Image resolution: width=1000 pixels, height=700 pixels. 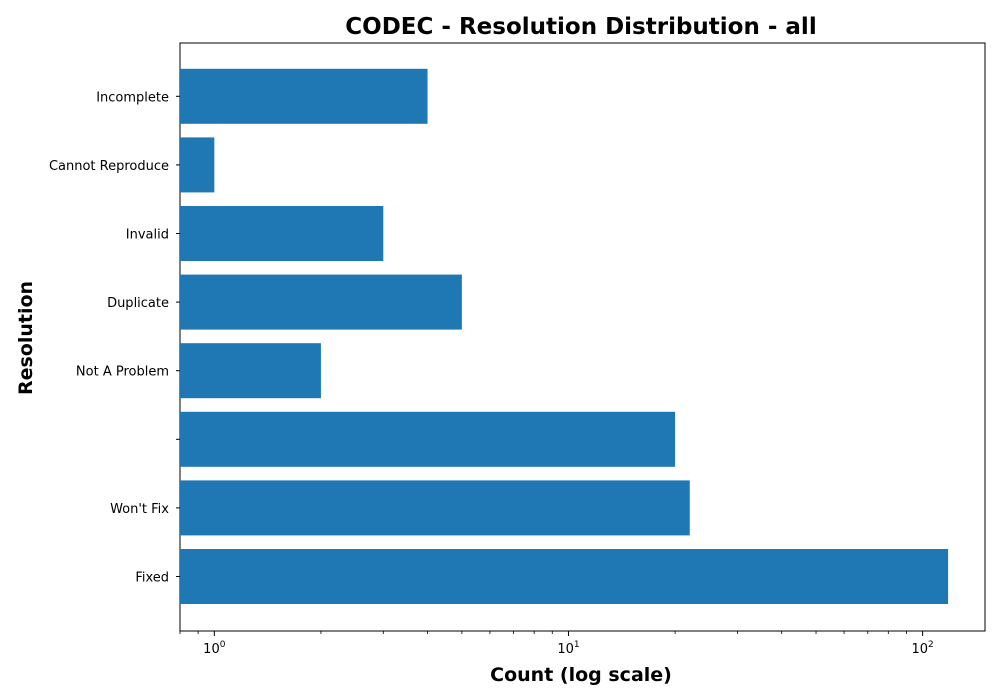 I want to click on y-tick-label: Fixed, so click(x=152, y=578).